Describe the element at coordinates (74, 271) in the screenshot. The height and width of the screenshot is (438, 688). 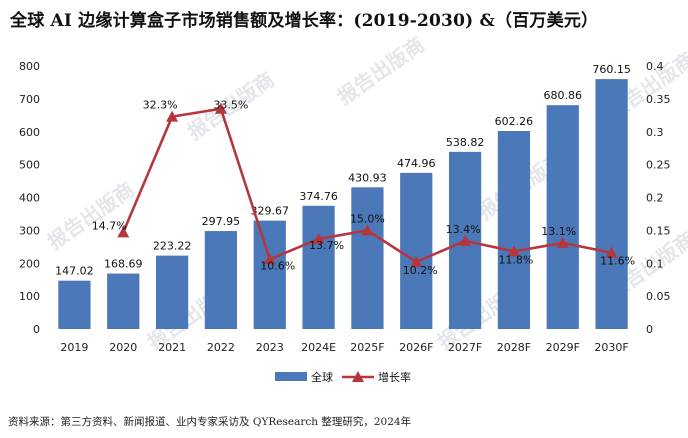
I see `bar-value-label: 147.02` at that location.